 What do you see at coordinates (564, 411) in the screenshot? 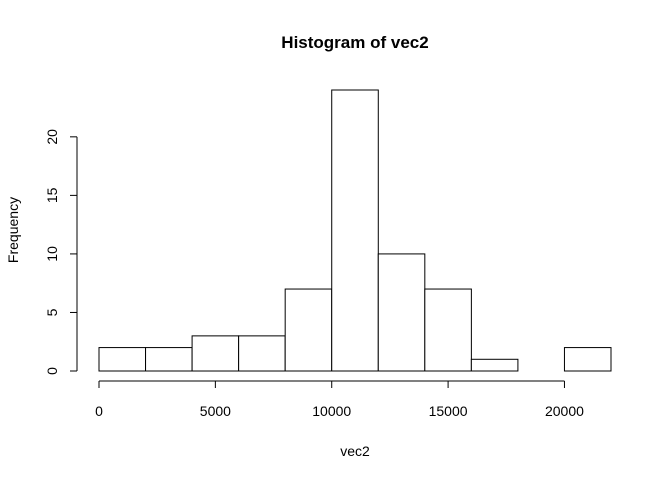
I see `x-tick-label: 20000` at bounding box center [564, 411].